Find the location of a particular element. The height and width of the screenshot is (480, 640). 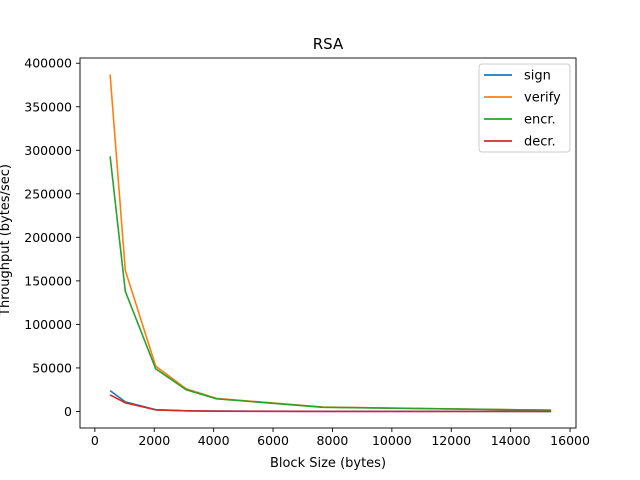

y-tick-label: 250000 is located at coordinates (48, 193).